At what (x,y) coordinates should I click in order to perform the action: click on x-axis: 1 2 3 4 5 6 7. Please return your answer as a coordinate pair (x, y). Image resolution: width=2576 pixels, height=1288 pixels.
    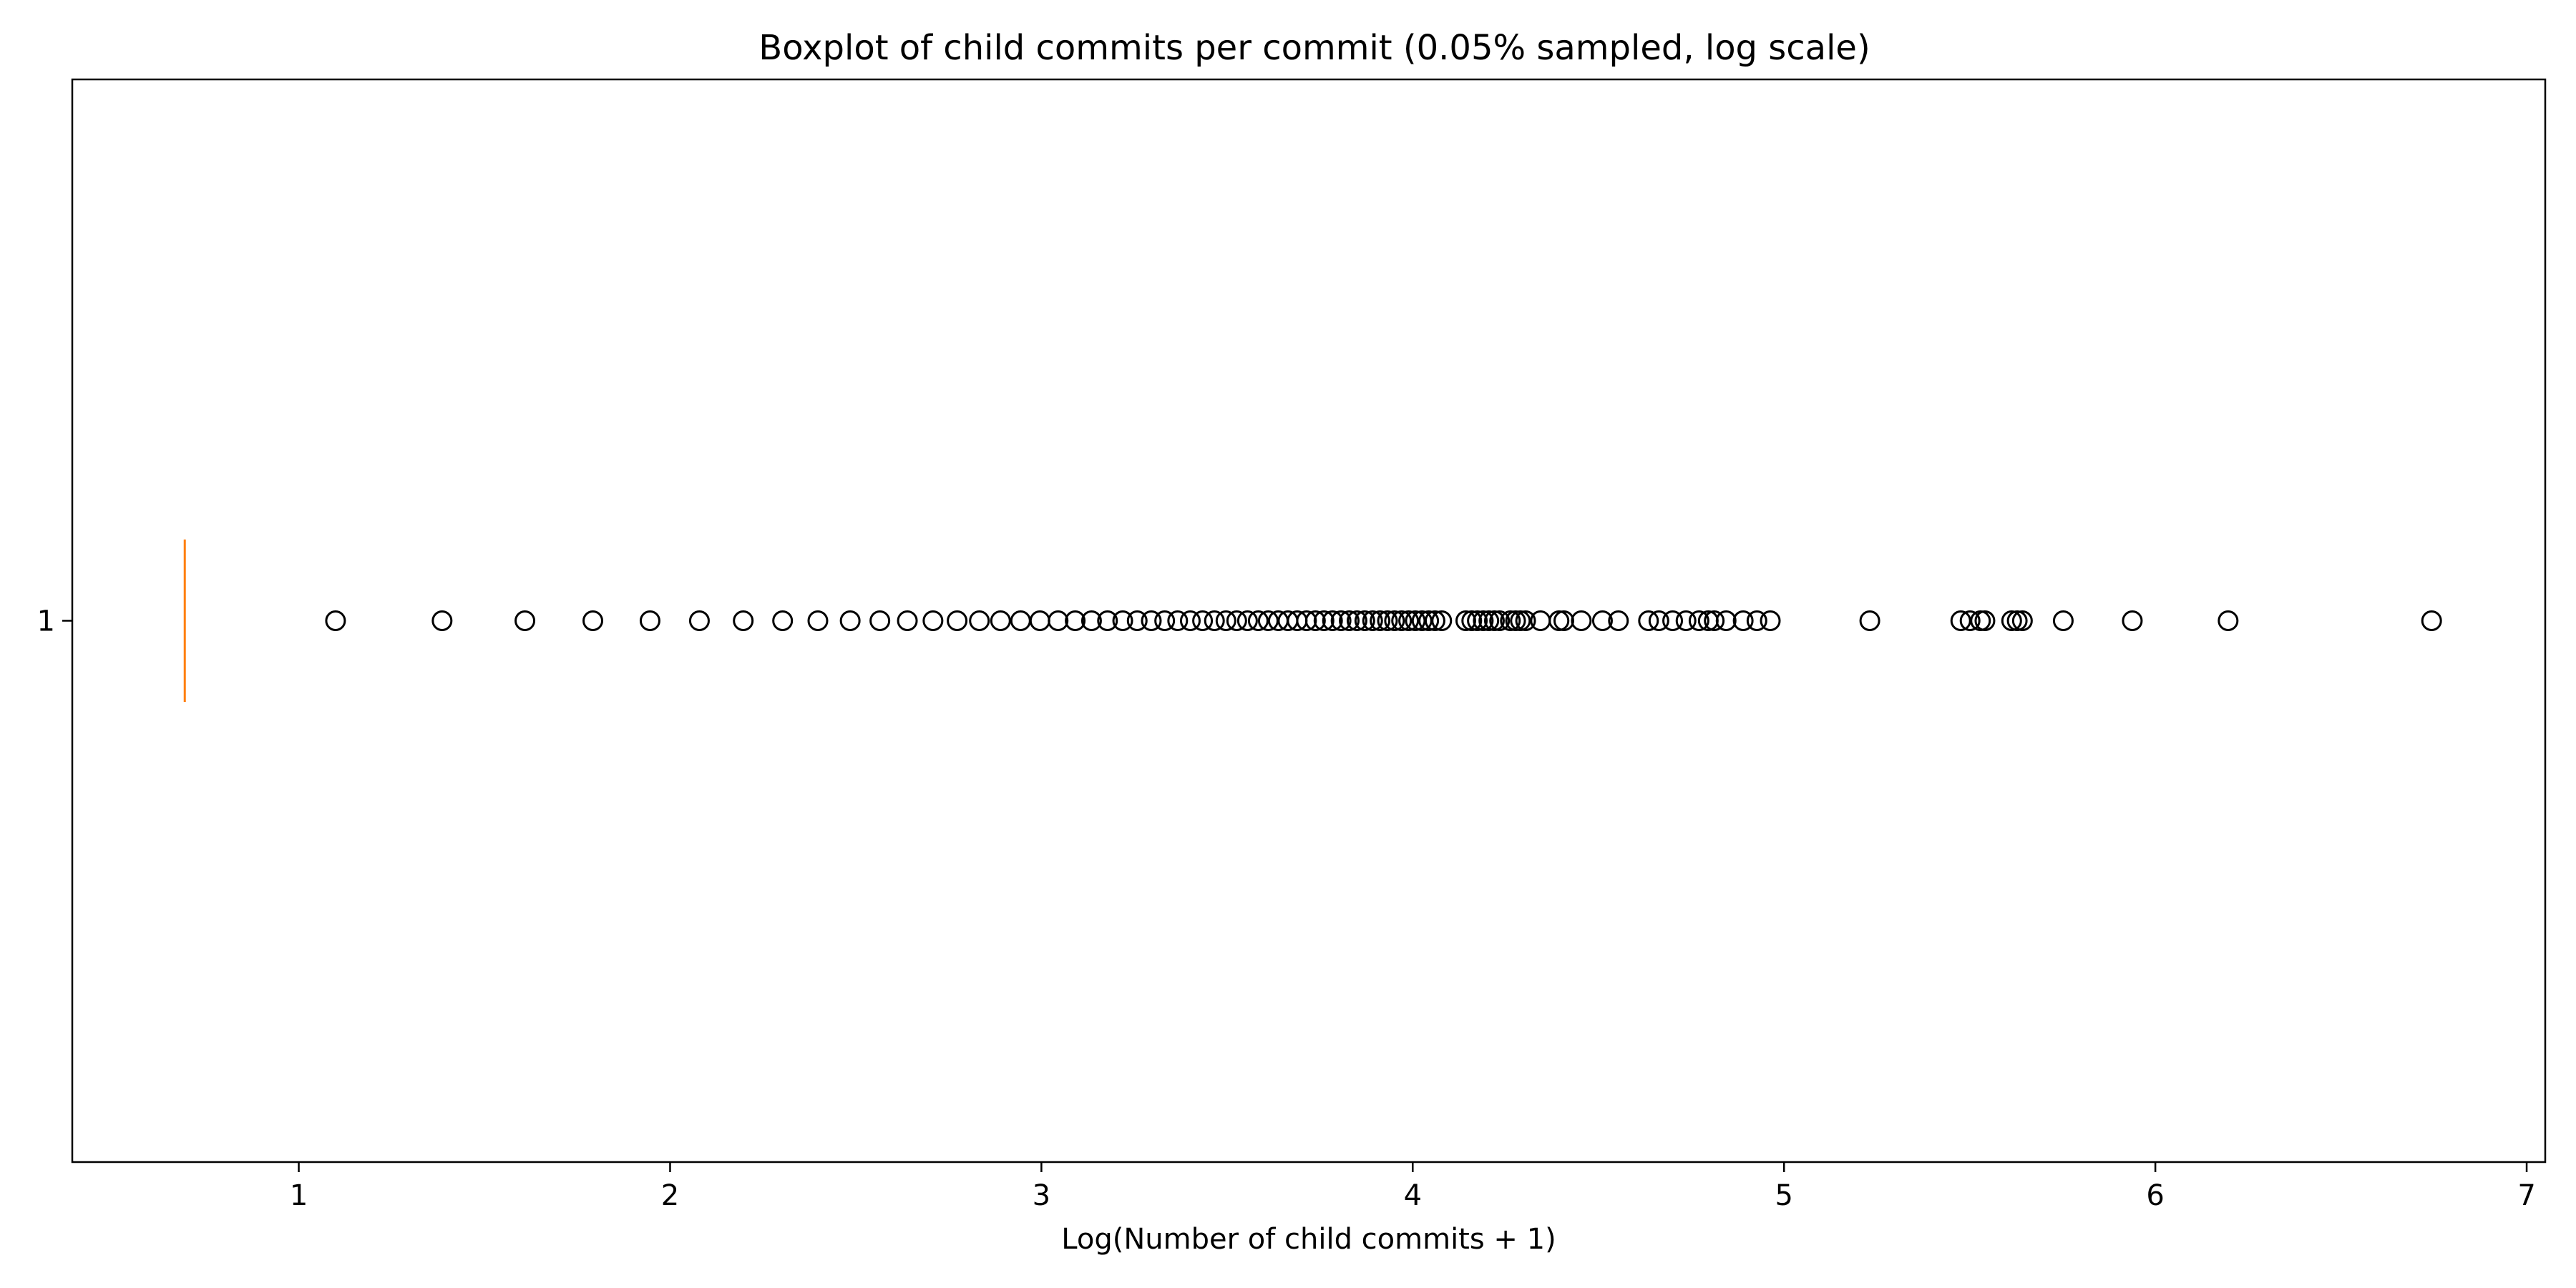
    Looking at the image, I should click on (1413, 1187).